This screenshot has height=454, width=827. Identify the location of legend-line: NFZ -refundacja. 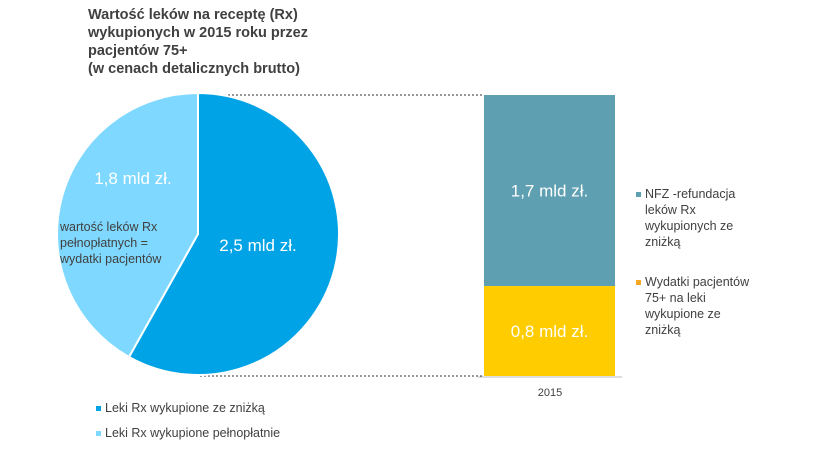
(690, 194).